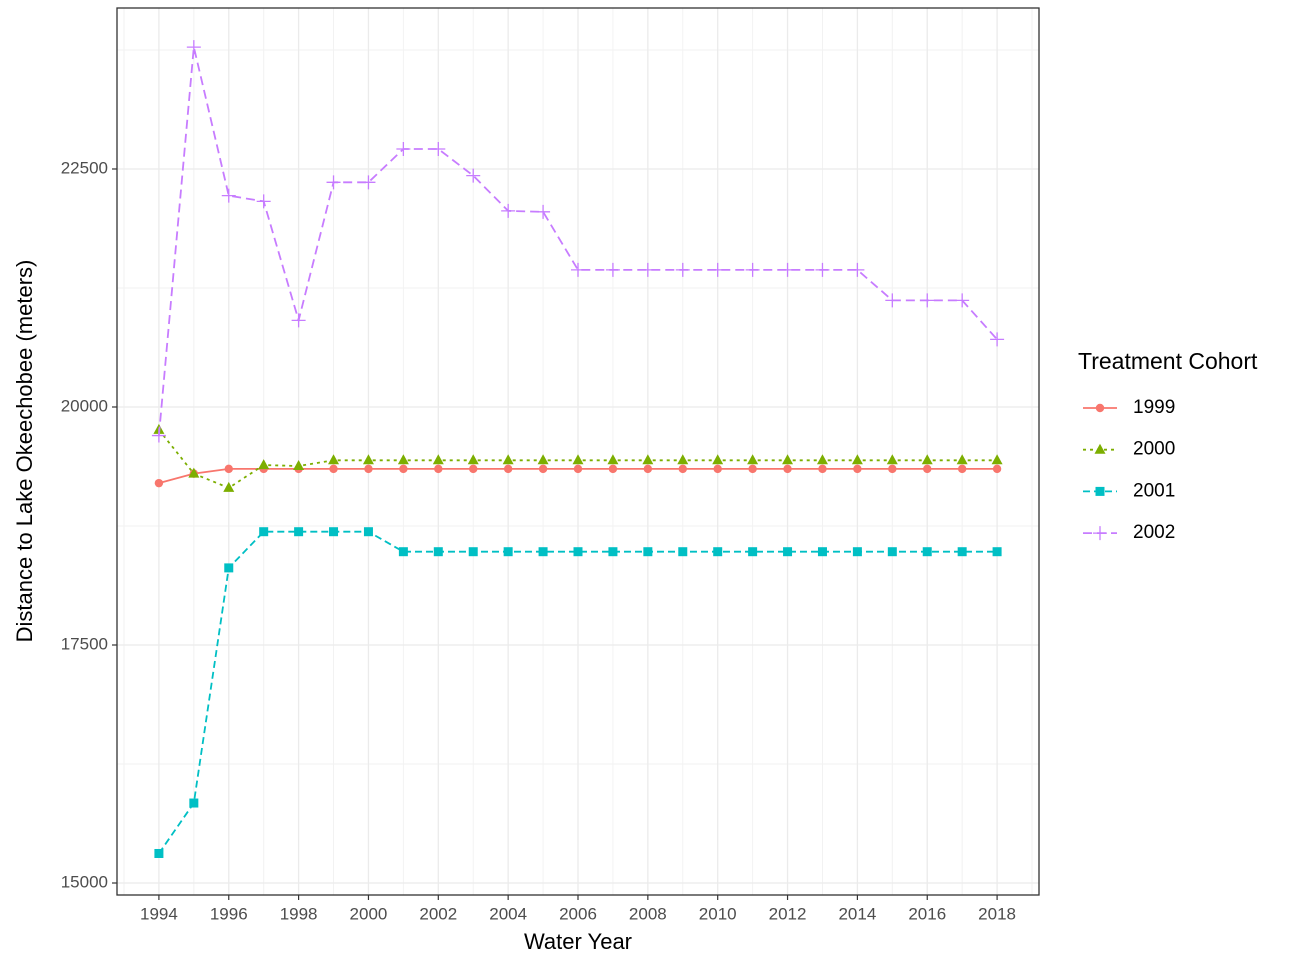 The width and height of the screenshot is (1306, 959). What do you see at coordinates (84, 881) in the screenshot?
I see `y-tick-label: 15000` at bounding box center [84, 881].